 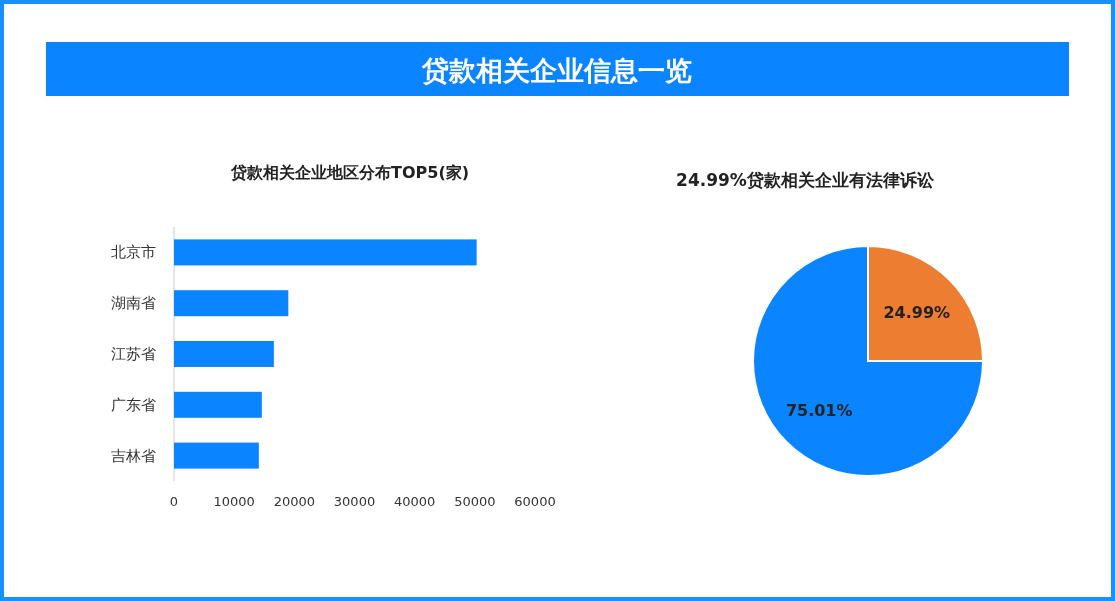 I want to click on x-tick-label: 0, so click(x=174, y=501).